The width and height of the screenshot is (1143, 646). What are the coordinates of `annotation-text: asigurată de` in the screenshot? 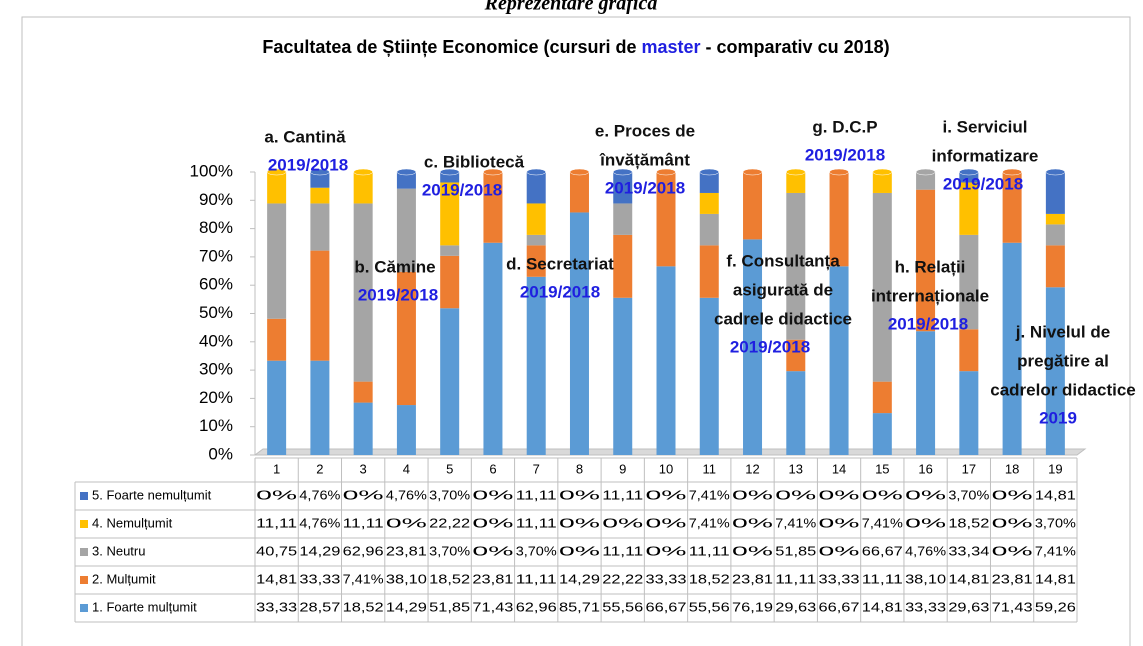 It's located at (783, 289).